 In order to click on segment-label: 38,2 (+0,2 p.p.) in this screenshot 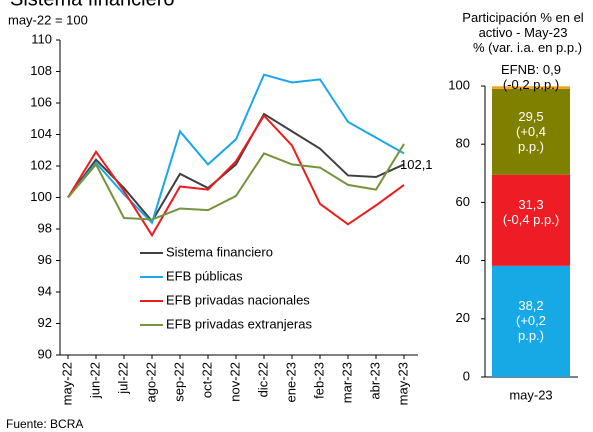, I will do `click(531, 320)`.